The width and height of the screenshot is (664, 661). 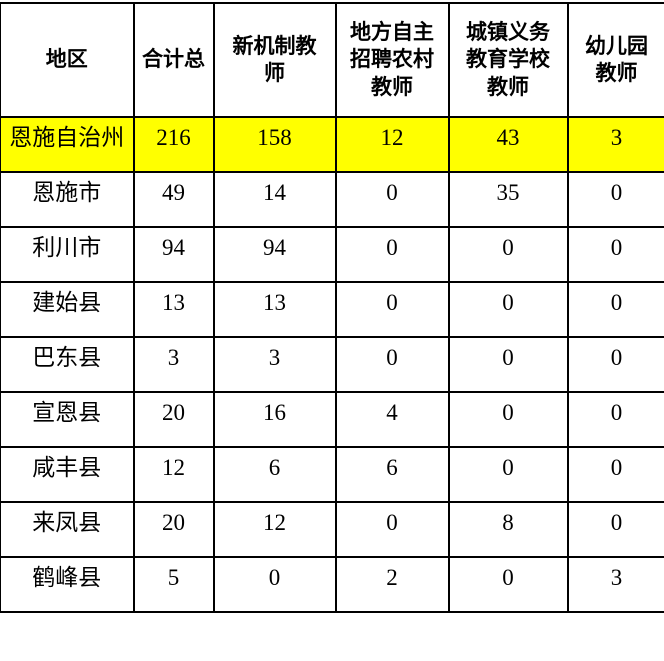 What do you see at coordinates (392, 419) in the screenshot?
I see `value-cell: 4` at bounding box center [392, 419].